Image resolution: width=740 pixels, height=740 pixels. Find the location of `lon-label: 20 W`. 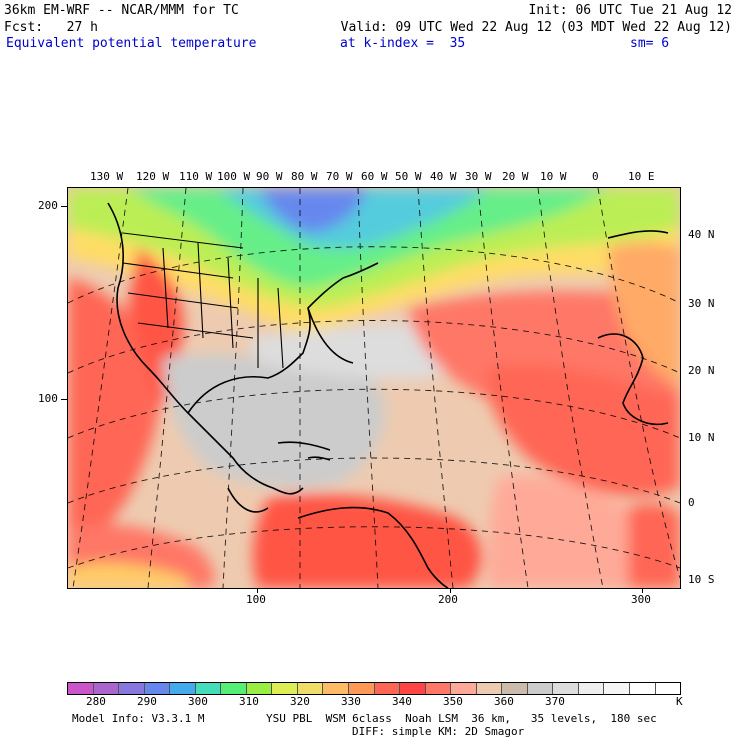

lon-label: 20 W is located at coordinates (515, 176).